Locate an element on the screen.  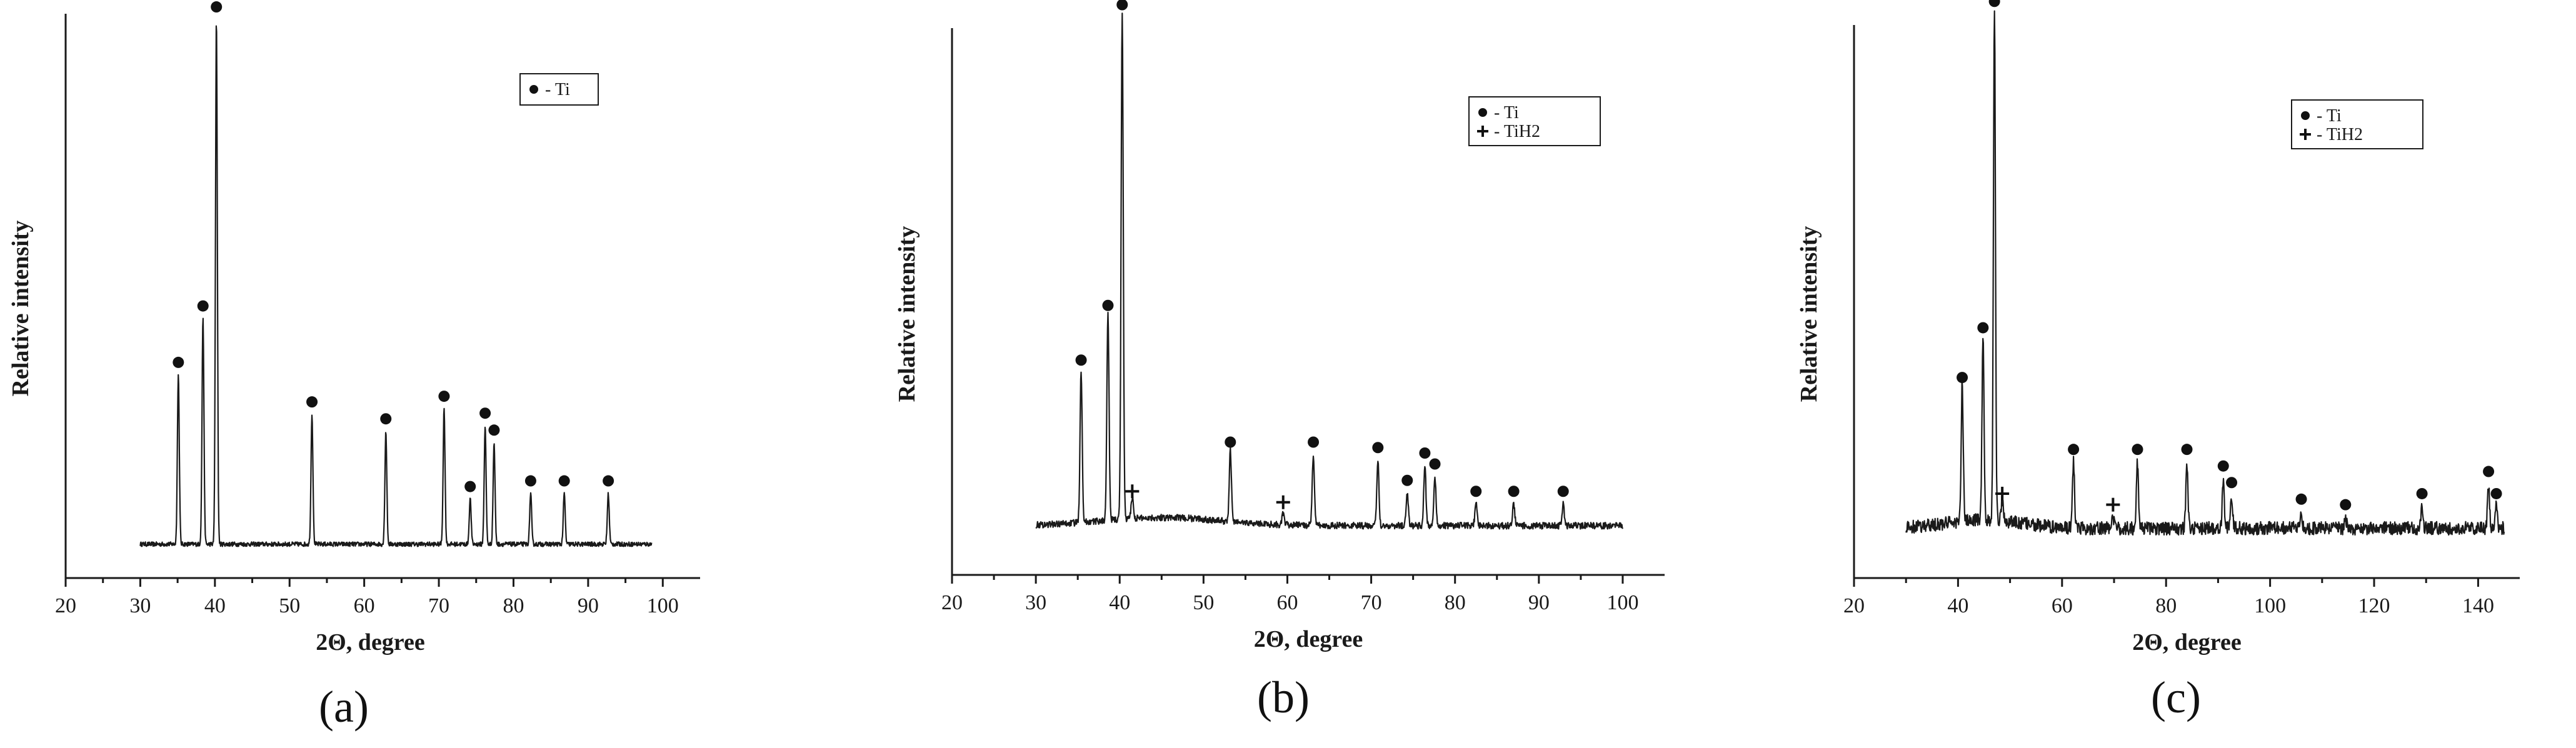
x-tick-label: 140 is located at coordinates (2478, 605).